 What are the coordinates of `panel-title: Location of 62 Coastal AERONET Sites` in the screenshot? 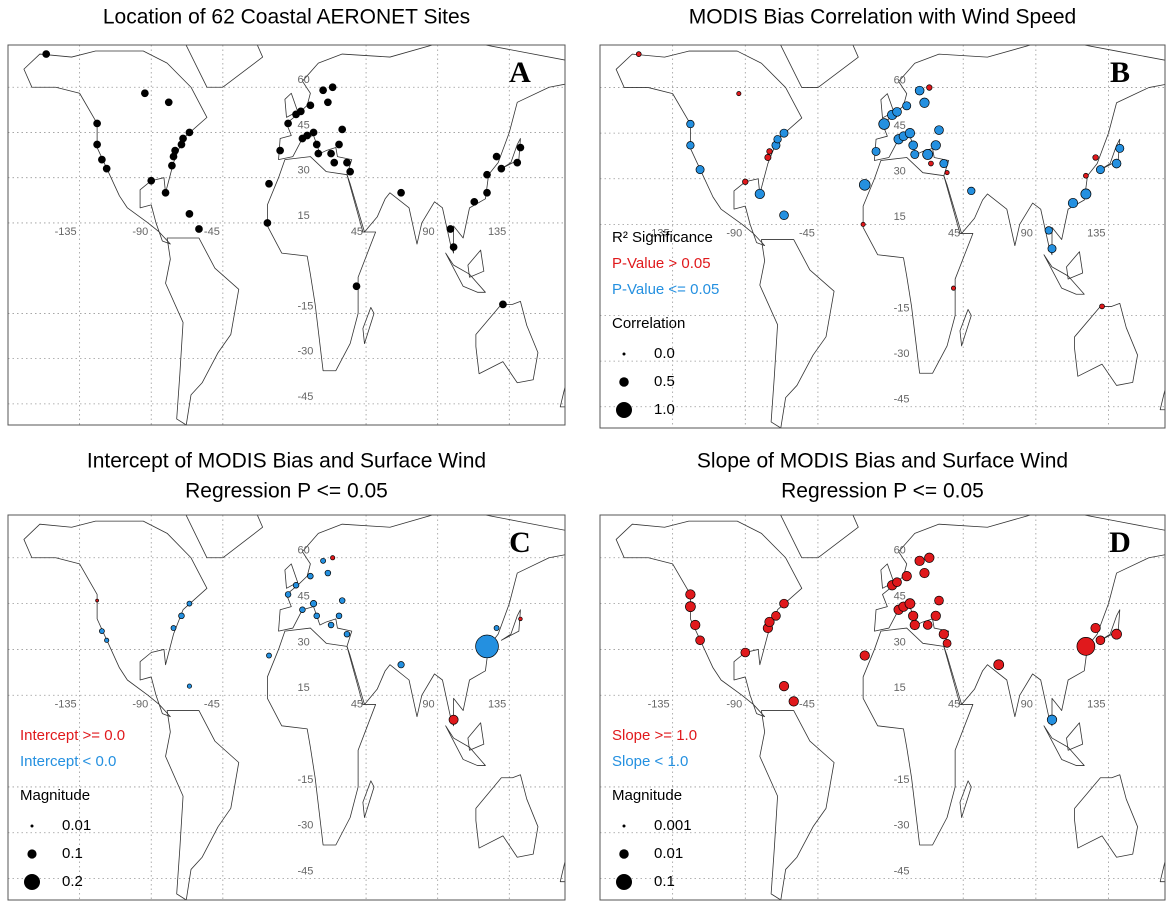 It's located at (286, 17).